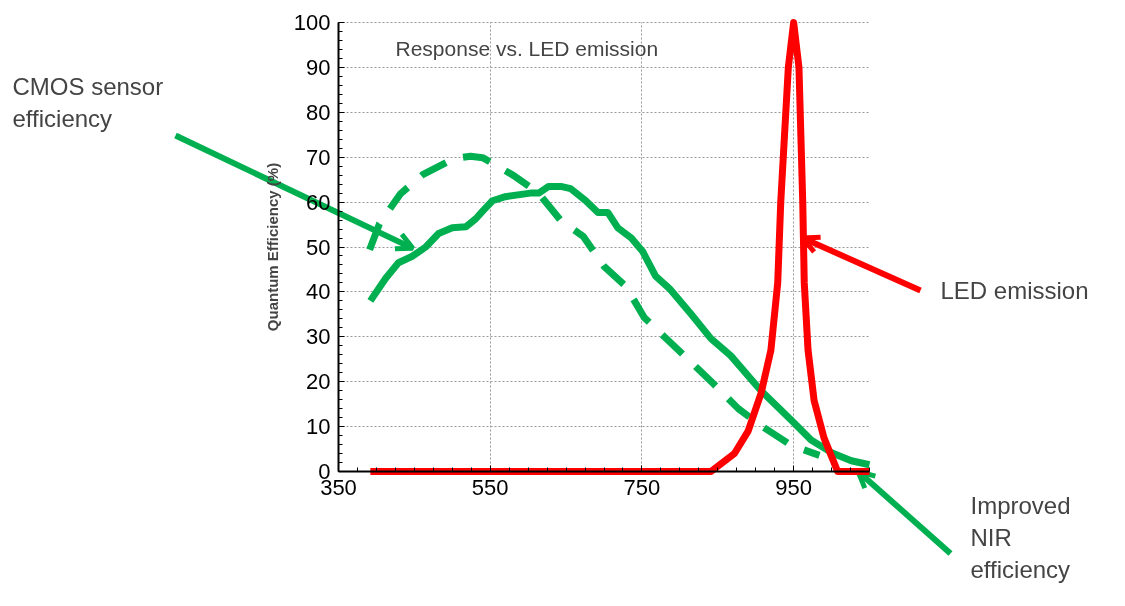  What do you see at coordinates (318, 292) in the screenshot?
I see `y-tick-label: 40` at bounding box center [318, 292].